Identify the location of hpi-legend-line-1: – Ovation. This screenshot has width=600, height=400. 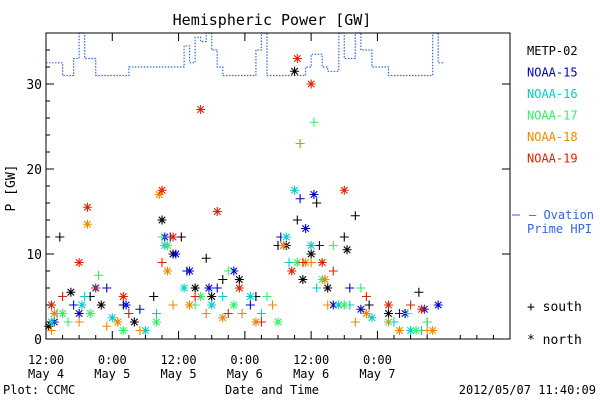
(561, 215).